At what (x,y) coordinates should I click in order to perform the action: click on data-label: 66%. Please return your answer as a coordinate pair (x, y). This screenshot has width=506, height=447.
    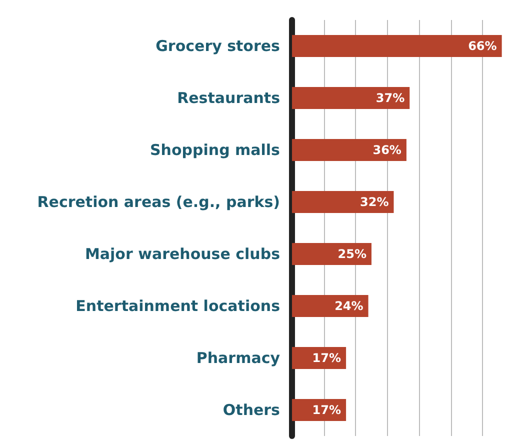
    Looking at the image, I should click on (482, 46).